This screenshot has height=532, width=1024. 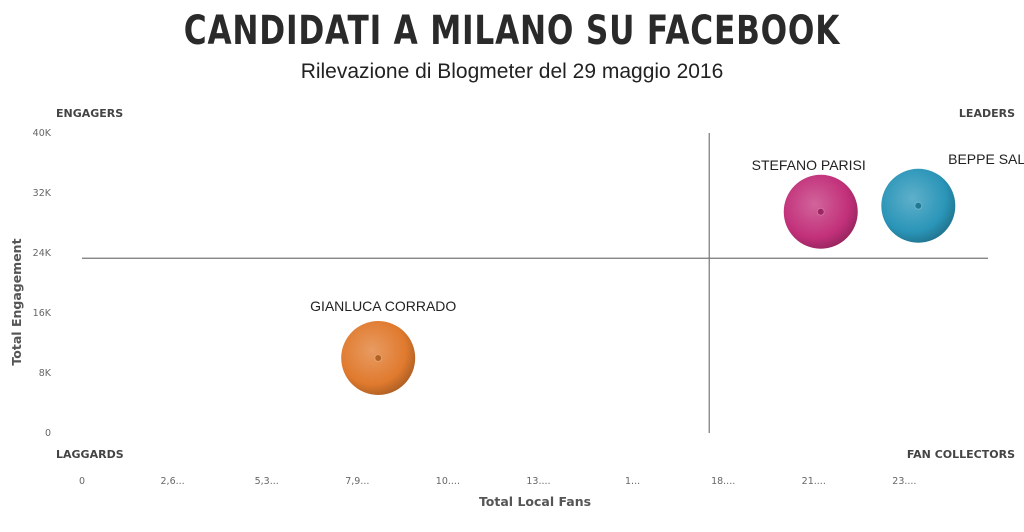 I want to click on y-tick-label: 8K, so click(x=45, y=373).